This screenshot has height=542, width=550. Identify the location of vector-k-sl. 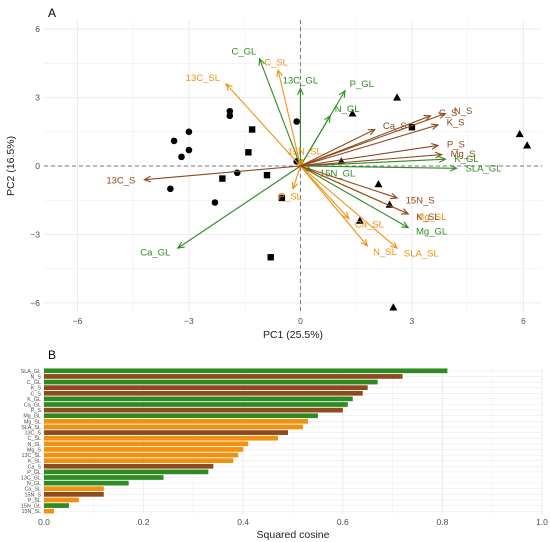
(354, 190).